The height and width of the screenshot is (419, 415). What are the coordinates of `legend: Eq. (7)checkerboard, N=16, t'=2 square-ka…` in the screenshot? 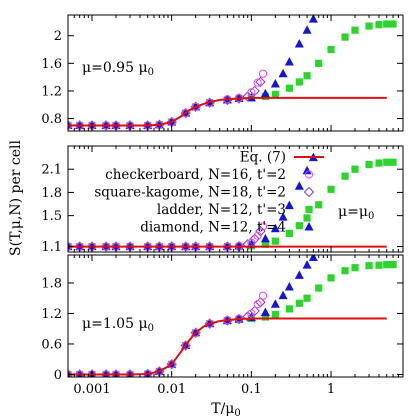 It's located at (209, 193).